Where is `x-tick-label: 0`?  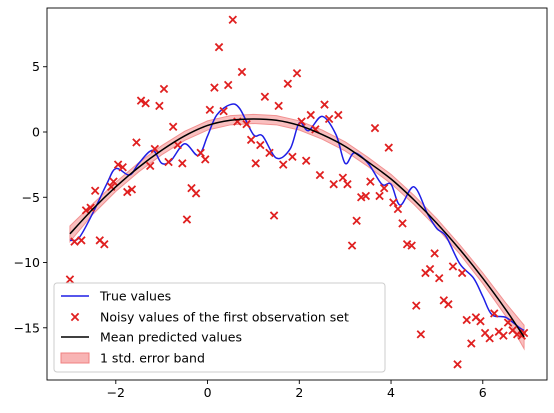
x-tick-label: 0 is located at coordinates (208, 392).